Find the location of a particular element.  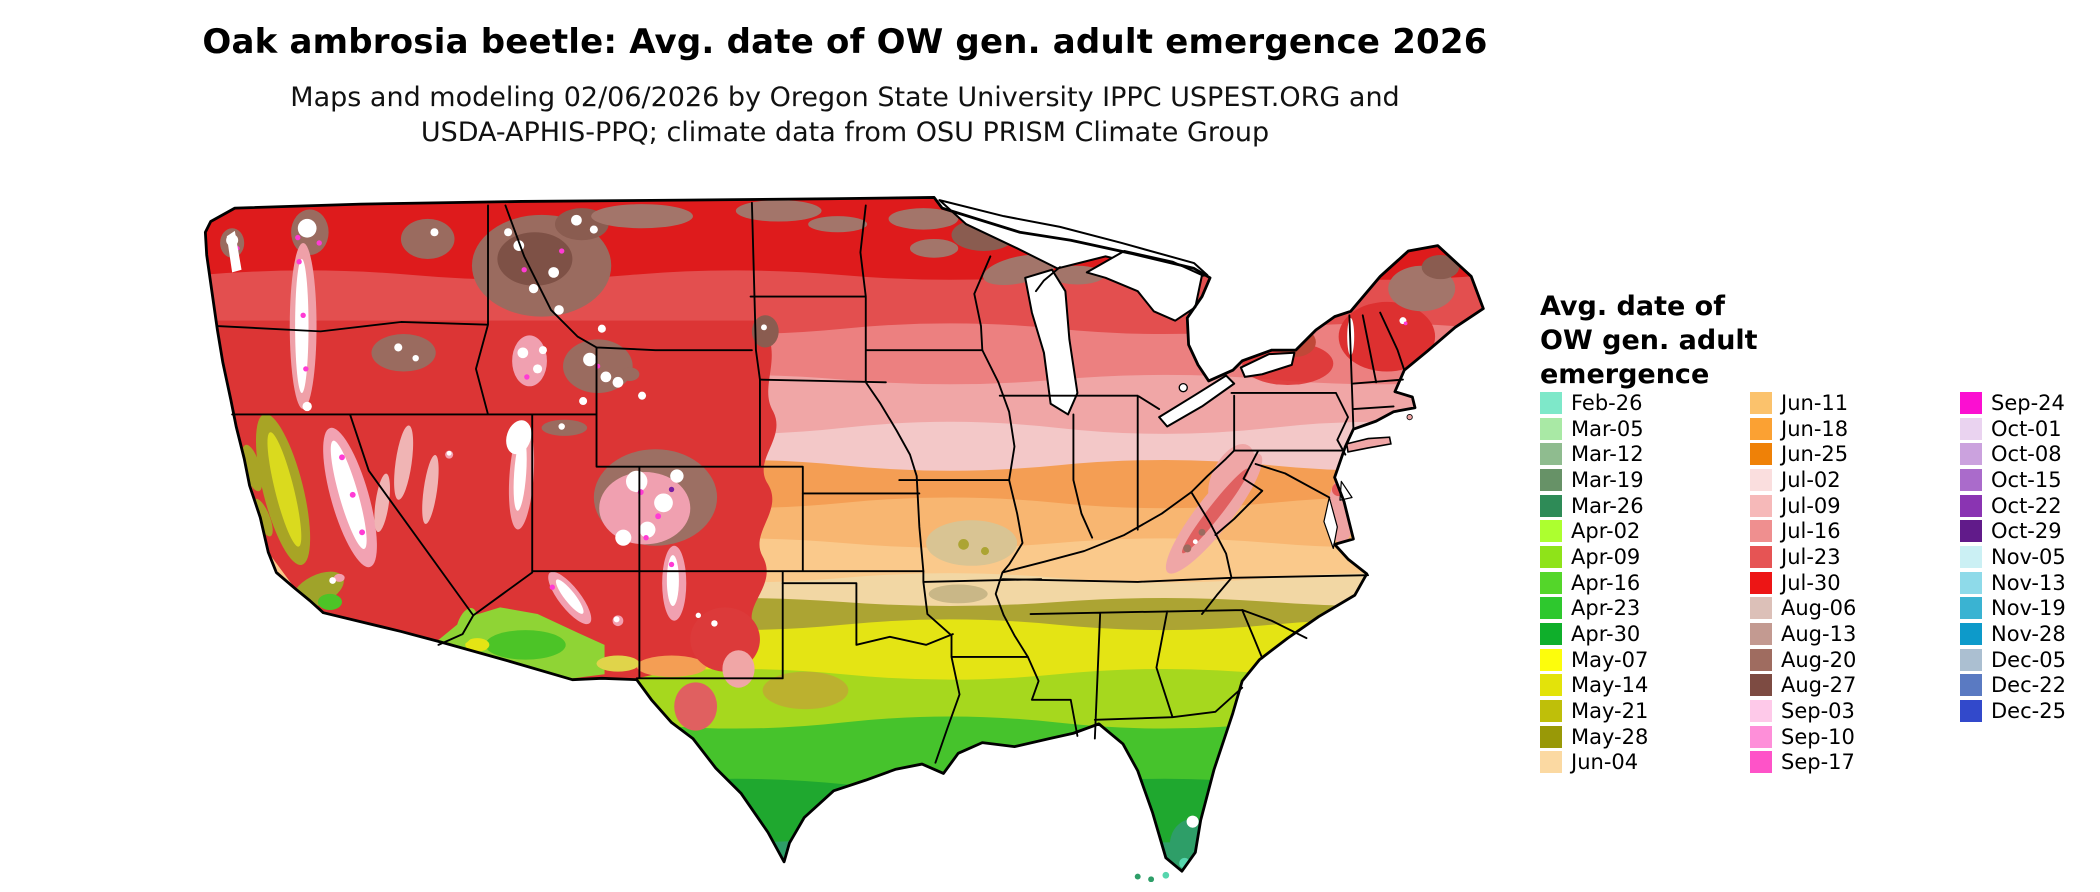

legend-entry: May-14 is located at coordinates (1645, 686).